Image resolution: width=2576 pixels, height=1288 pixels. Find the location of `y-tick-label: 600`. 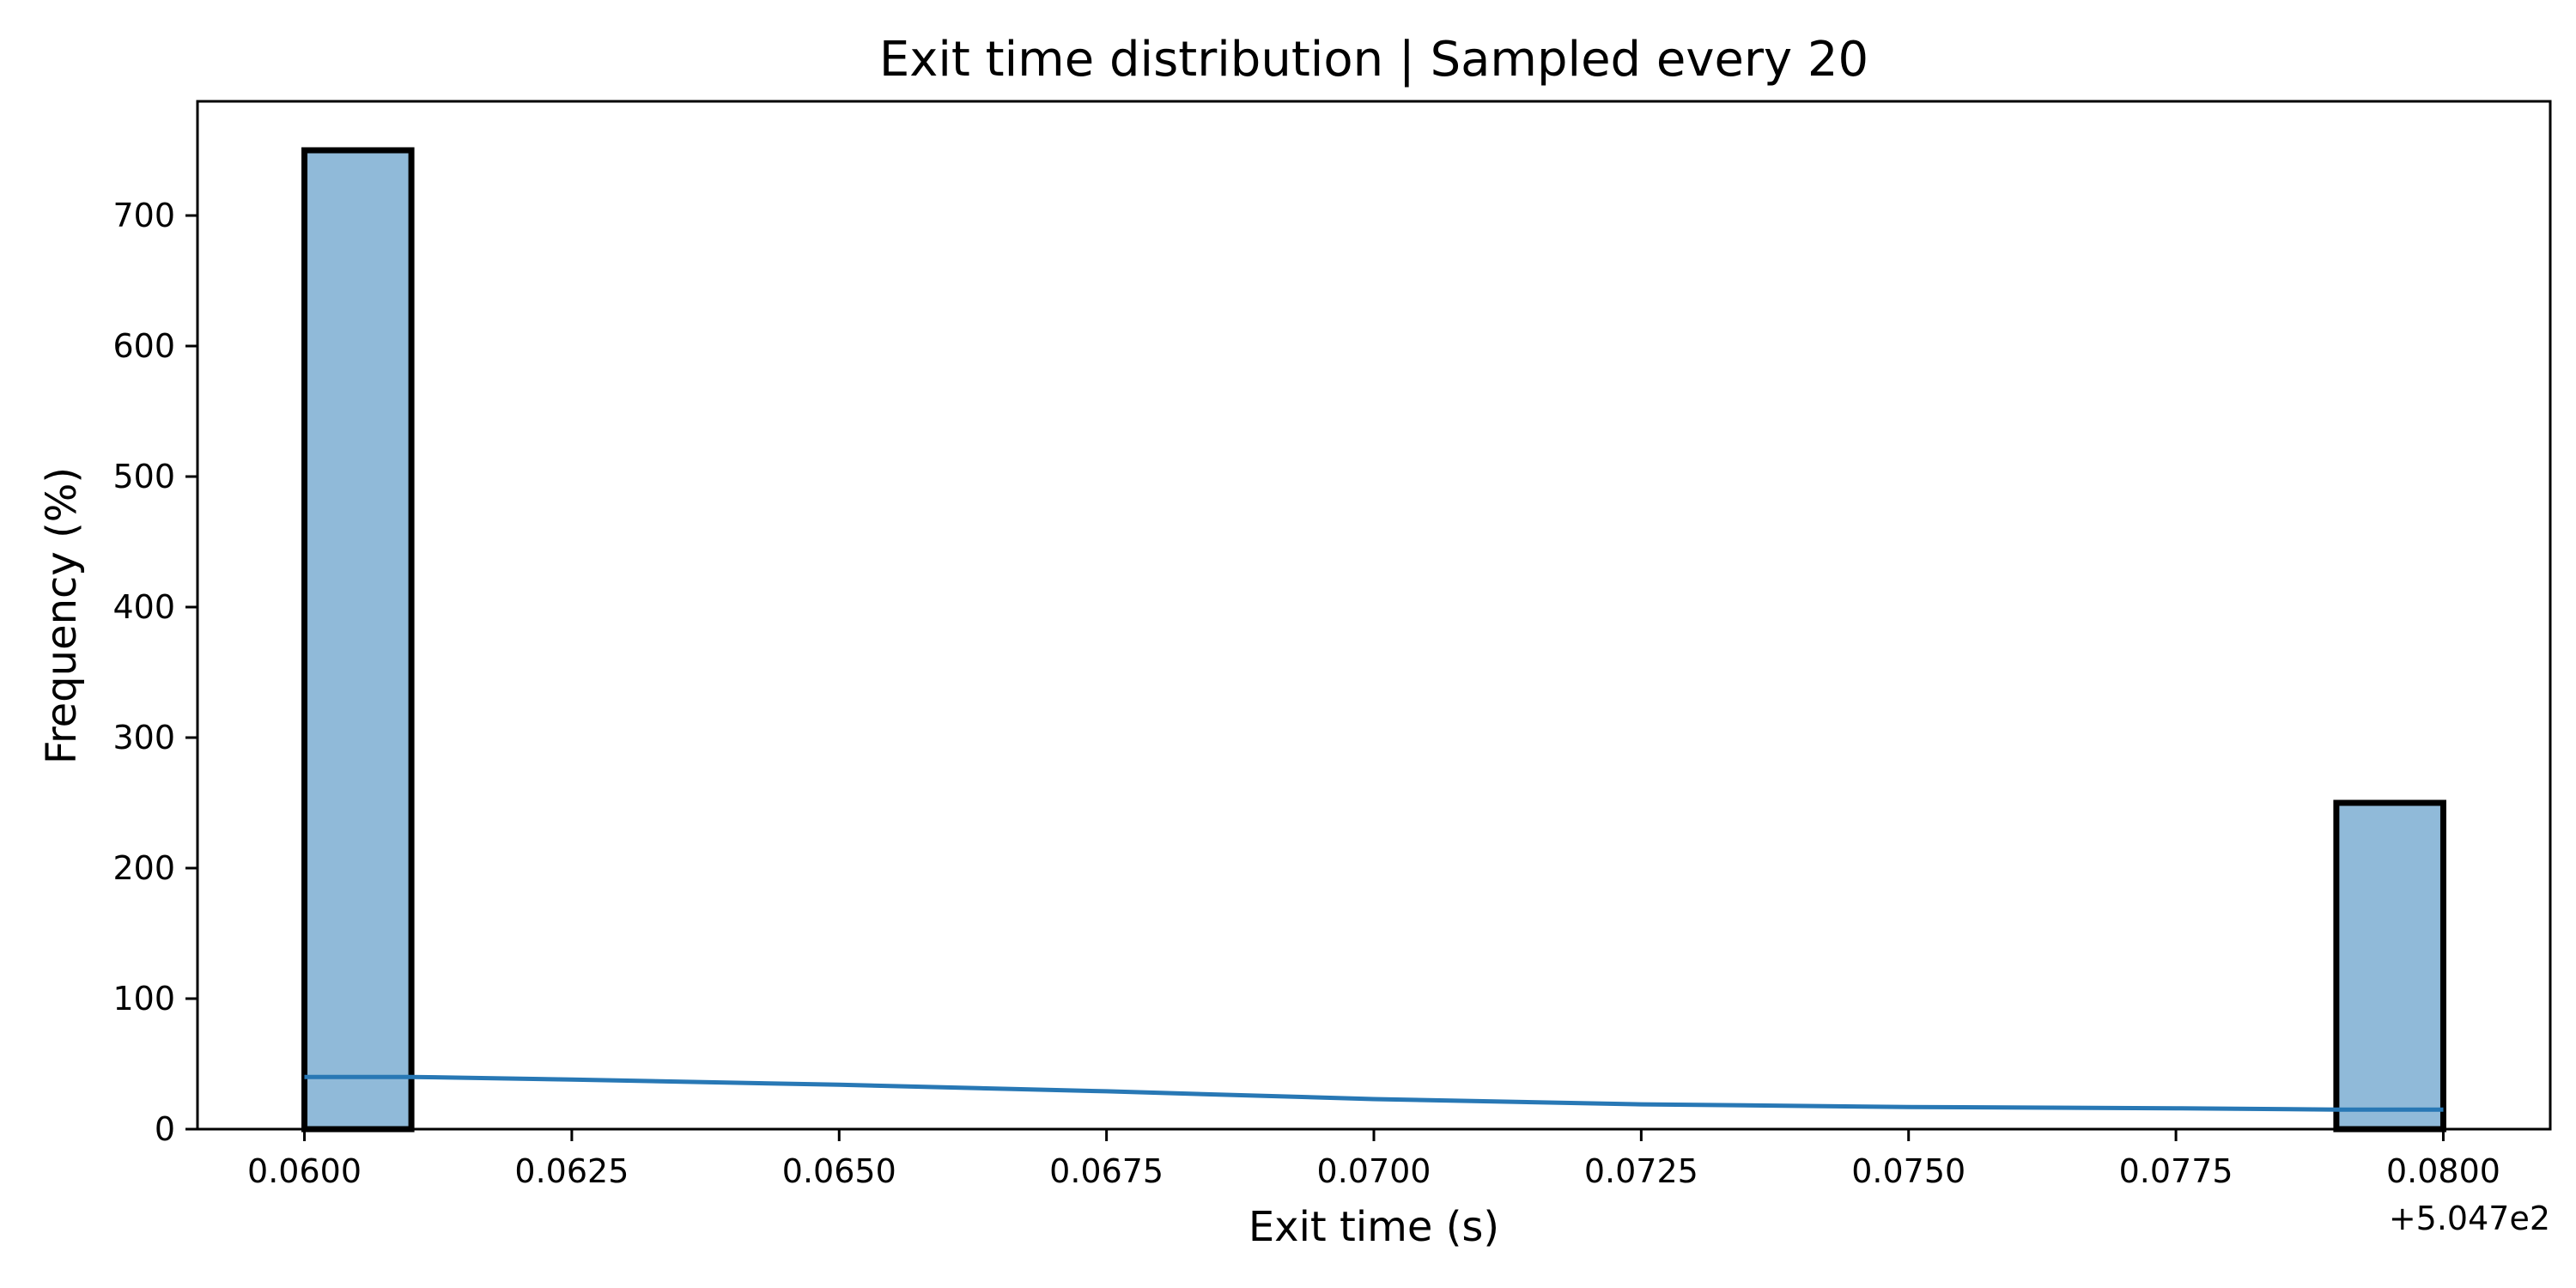

y-tick-label: 600 is located at coordinates (143, 346).